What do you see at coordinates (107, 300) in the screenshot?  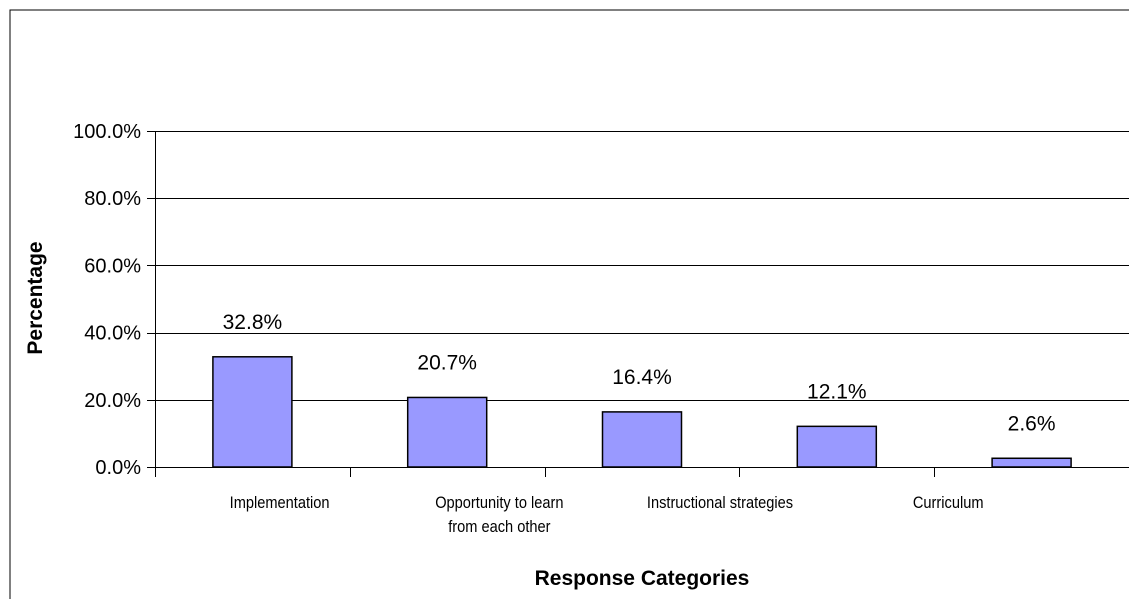 I see `y-tick-labels: 0.0% 20.0% 40.0% 60.0% 80.0% 100.0%` at bounding box center [107, 300].